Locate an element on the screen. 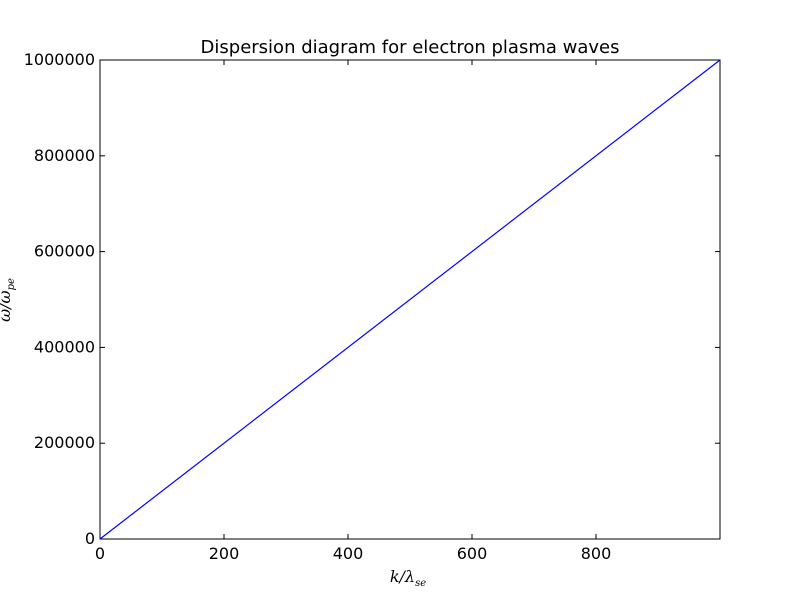  x-axis-label: k/λse is located at coordinates (408, 578).